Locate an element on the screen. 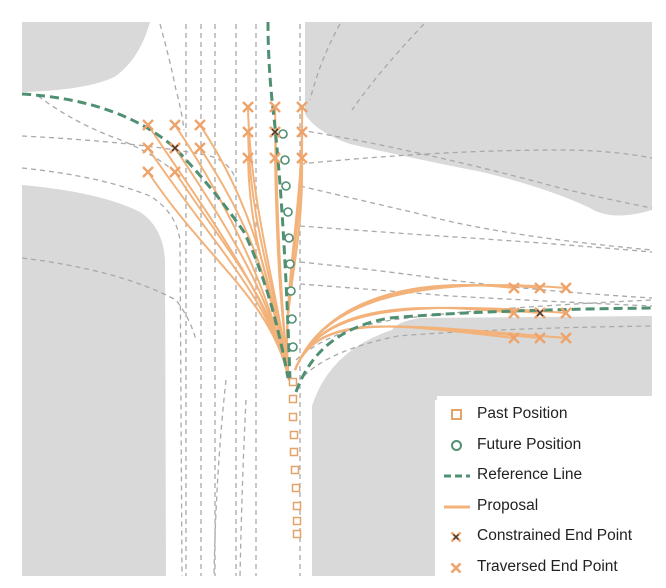 The width and height of the screenshot is (666, 588). legend-item-traversed-end-point: Traversed End Point is located at coordinates (548, 568).